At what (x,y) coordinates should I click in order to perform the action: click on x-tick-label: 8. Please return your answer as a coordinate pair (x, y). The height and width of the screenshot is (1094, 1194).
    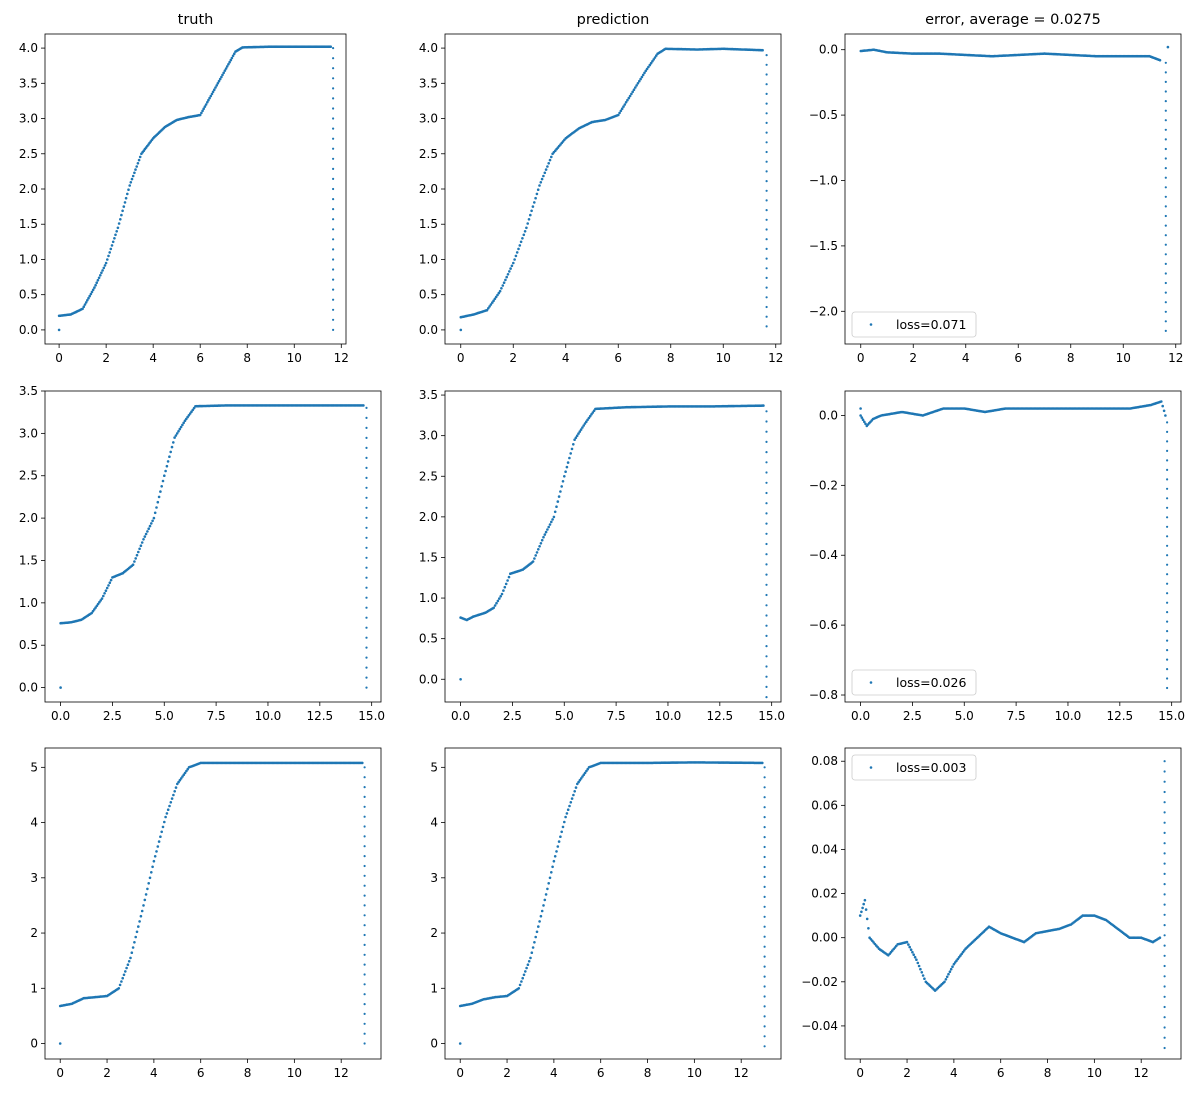
    Looking at the image, I should click on (1048, 1073).